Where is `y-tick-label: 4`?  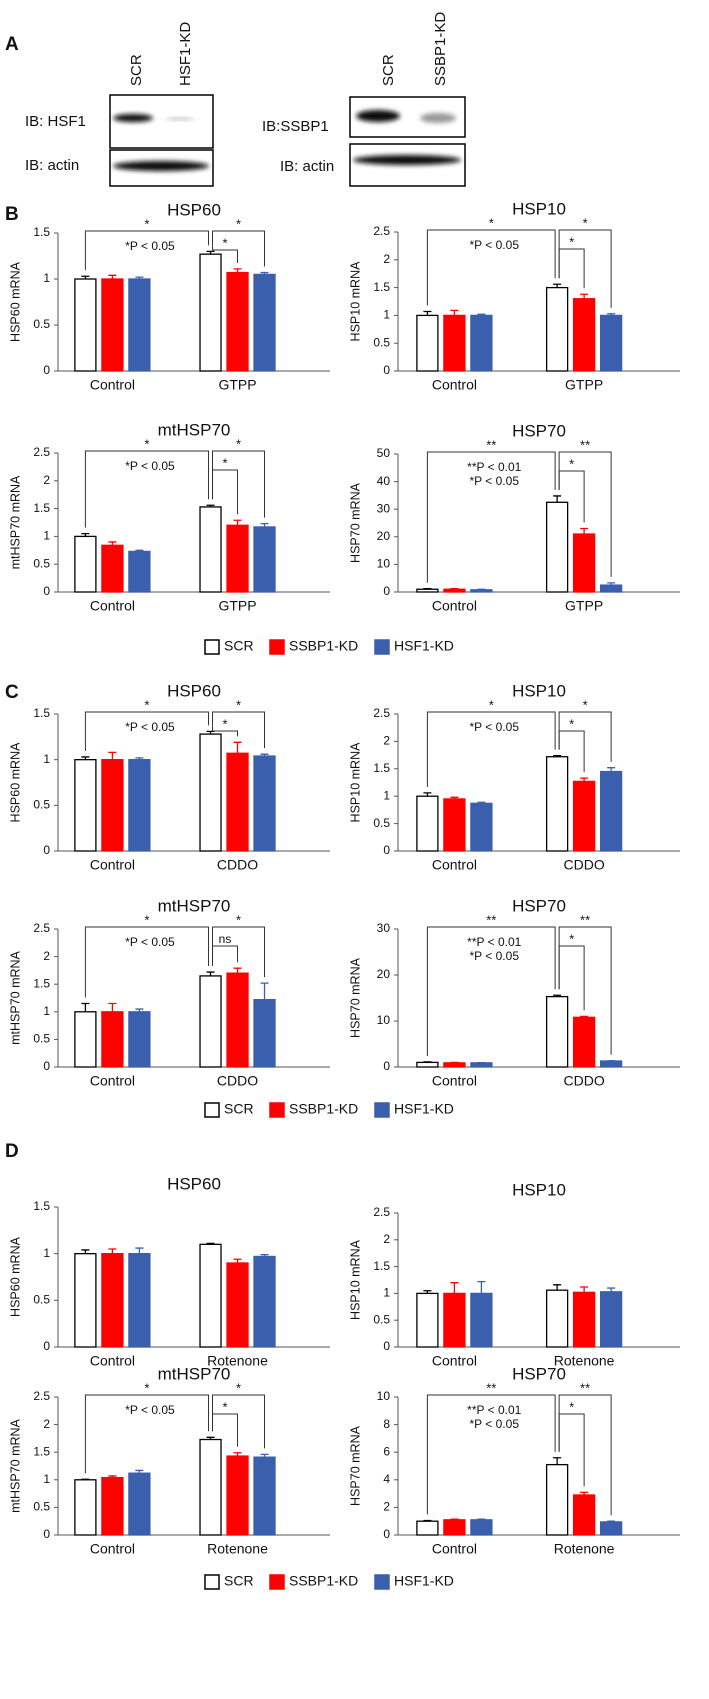 y-tick-label: 4 is located at coordinates (386, 1479).